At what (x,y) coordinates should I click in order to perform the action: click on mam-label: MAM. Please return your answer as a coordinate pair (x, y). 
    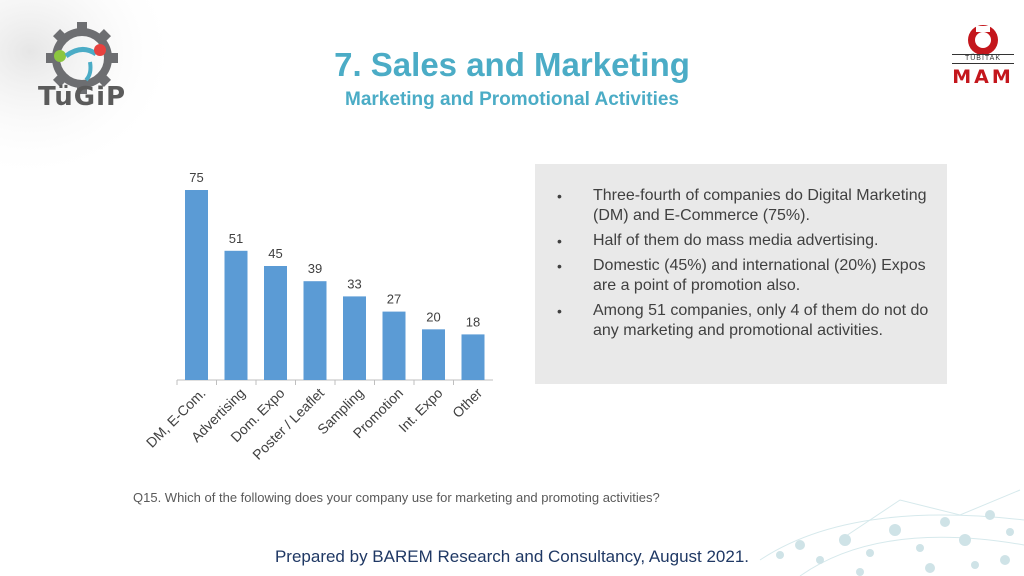
    Looking at the image, I should click on (983, 77).